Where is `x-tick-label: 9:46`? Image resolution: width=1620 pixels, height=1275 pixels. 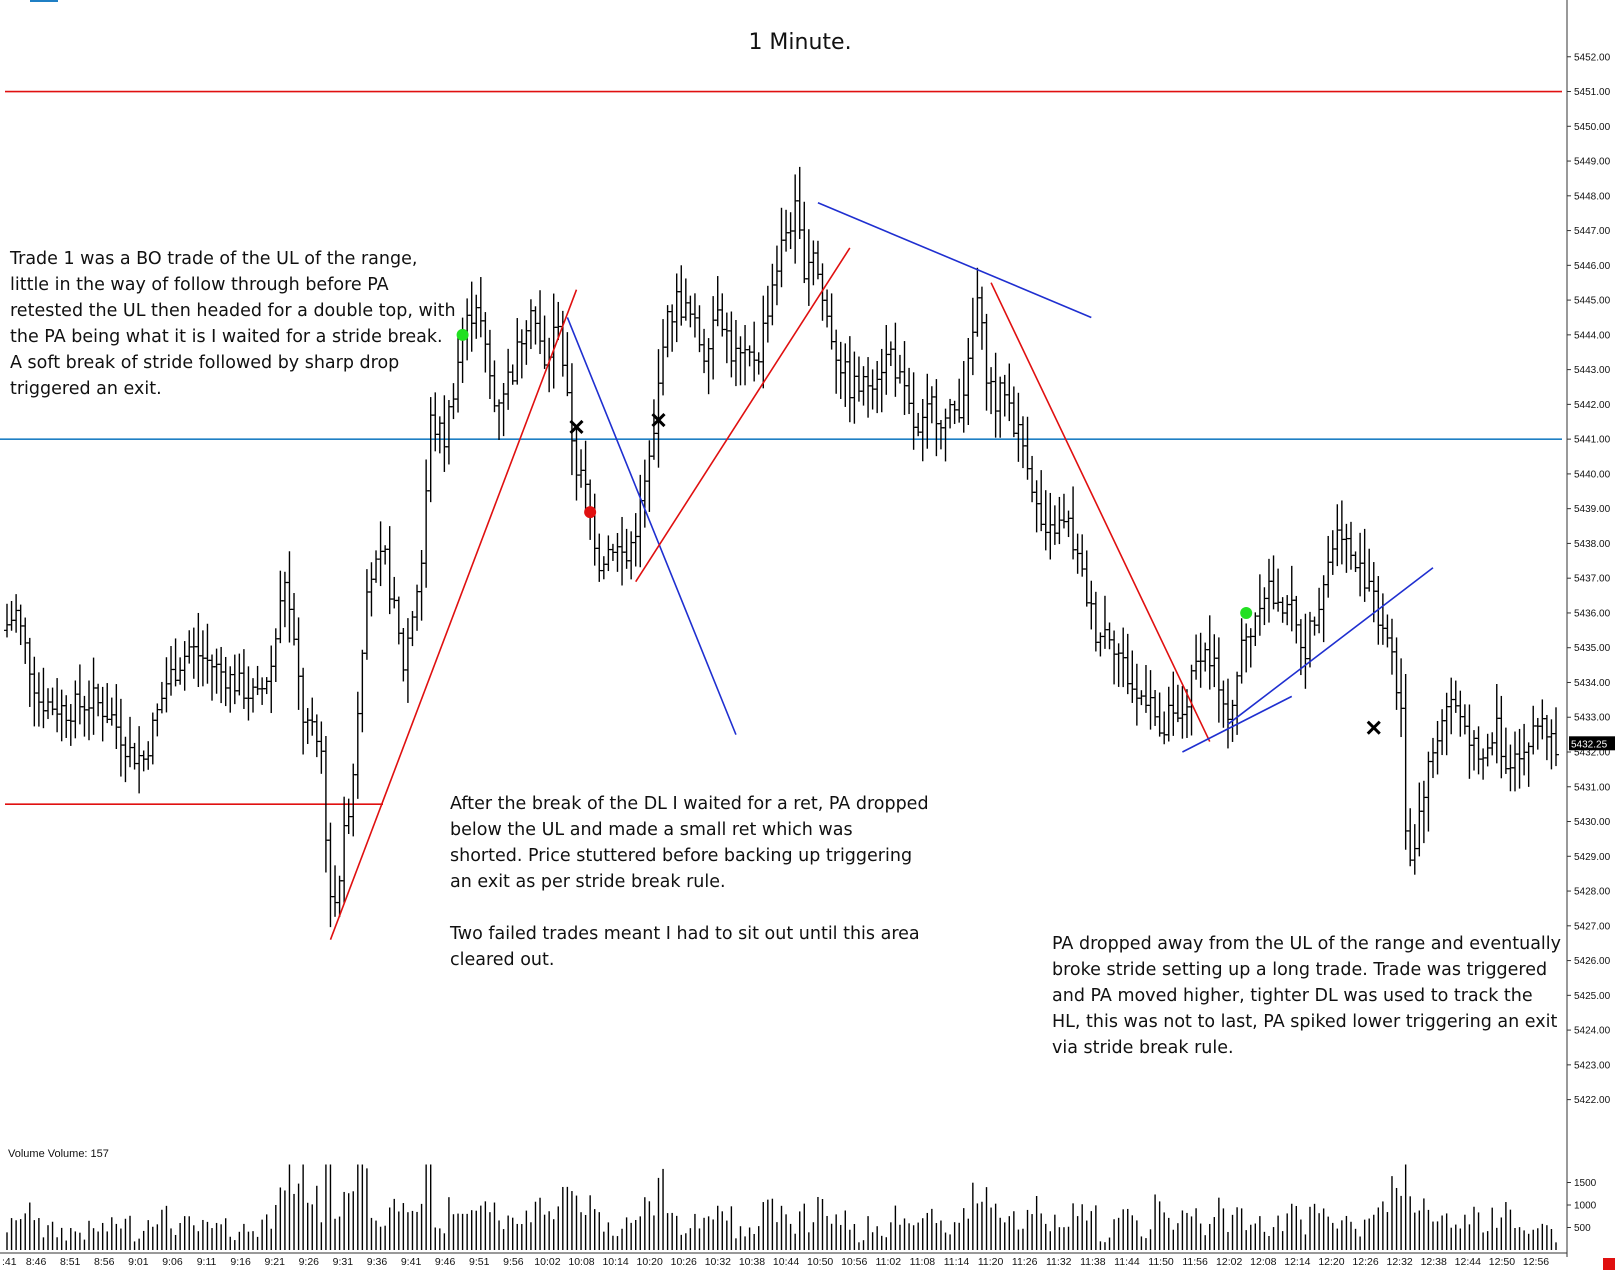 x-tick-label: 9:46 is located at coordinates (445, 1262).